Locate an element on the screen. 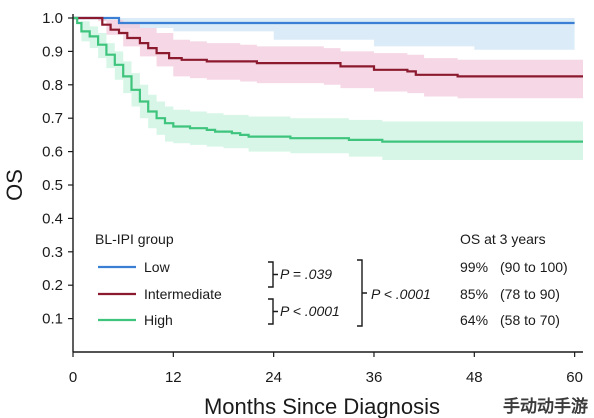 The height and width of the screenshot is (418, 594). y-tick-label: 0.8 is located at coordinates (52, 85).